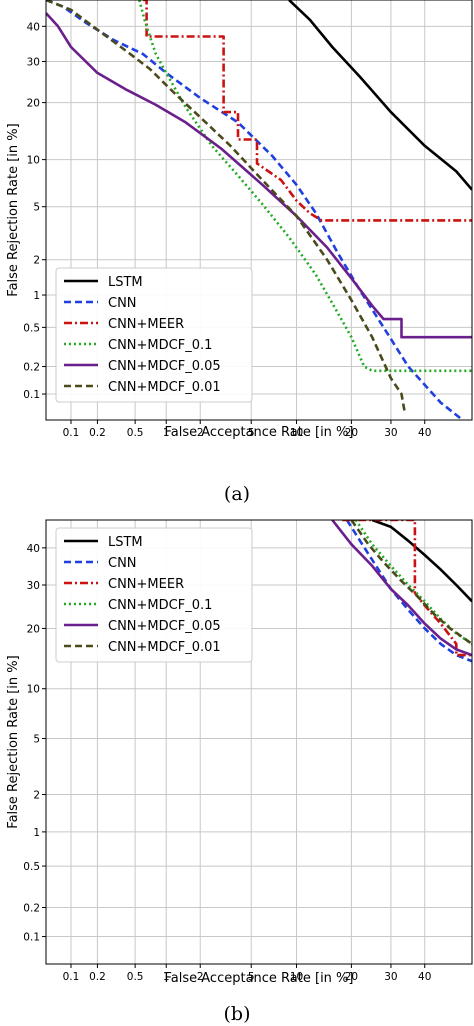  I want to click on caption: (b), so click(237, 1014).